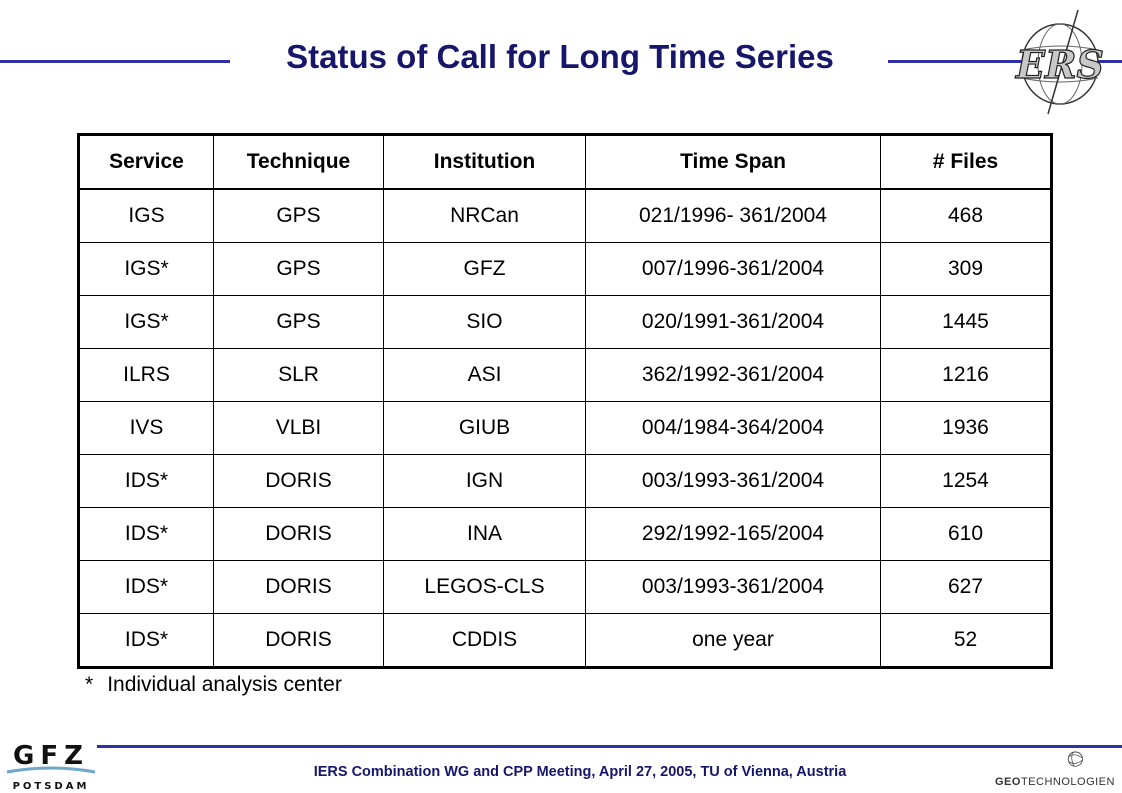  What do you see at coordinates (224, 684) in the screenshot?
I see `footnote-text: Individual analysis center` at bounding box center [224, 684].